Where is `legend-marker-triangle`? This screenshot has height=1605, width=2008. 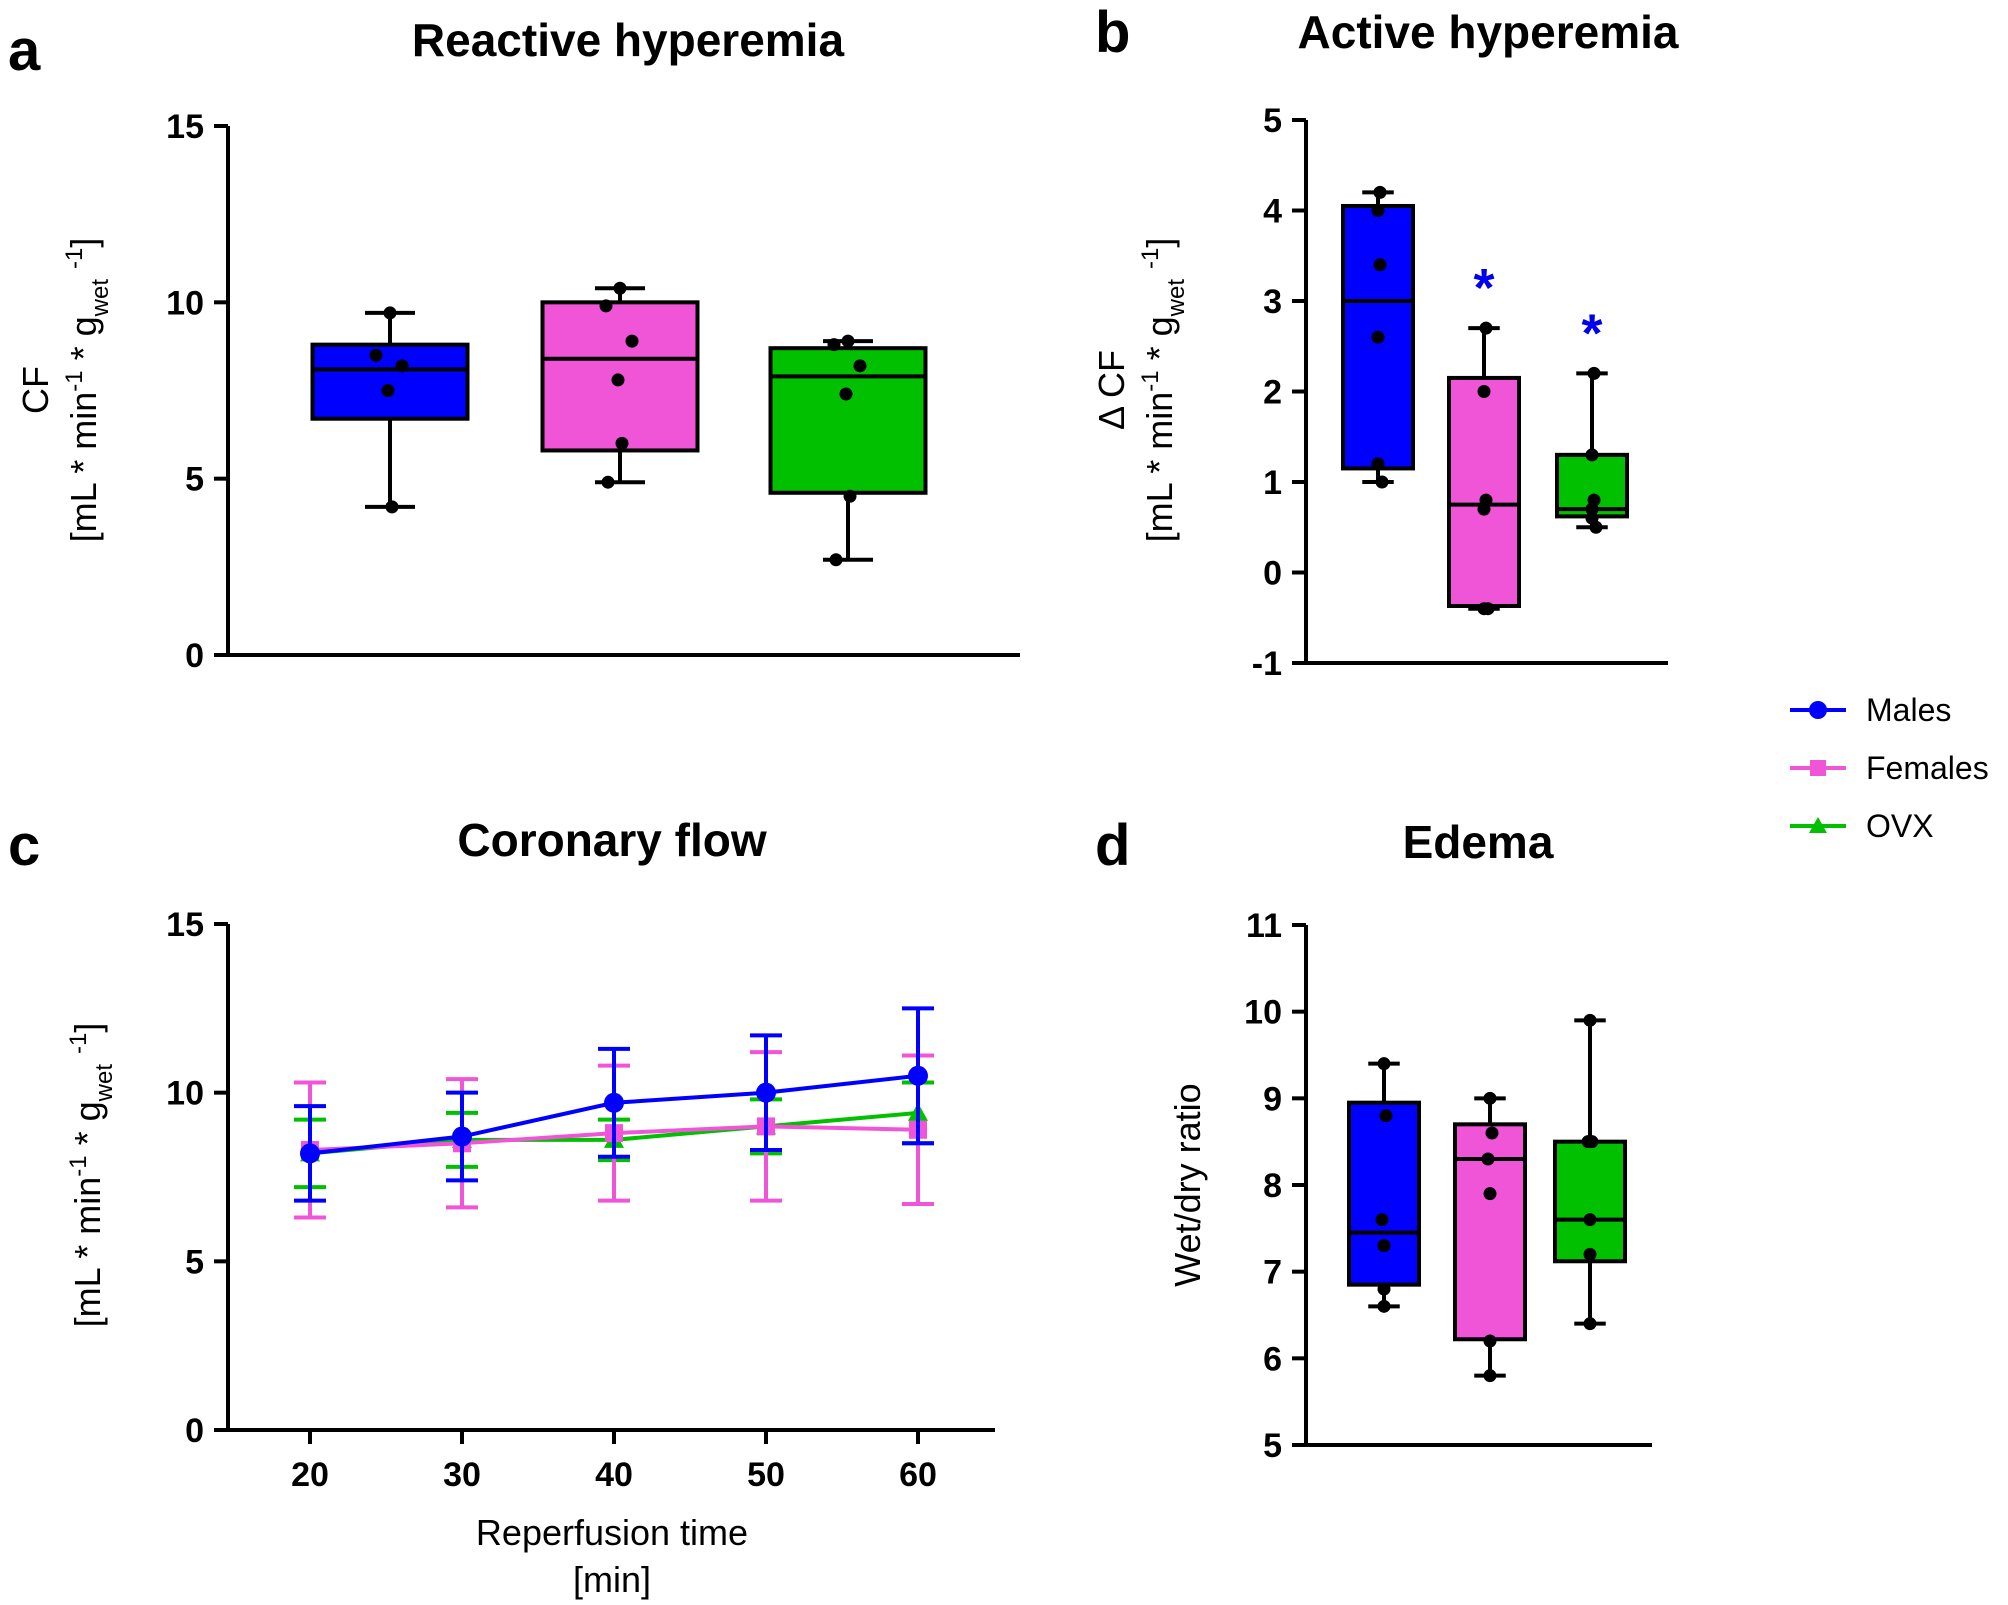 legend-marker-triangle is located at coordinates (1818, 825).